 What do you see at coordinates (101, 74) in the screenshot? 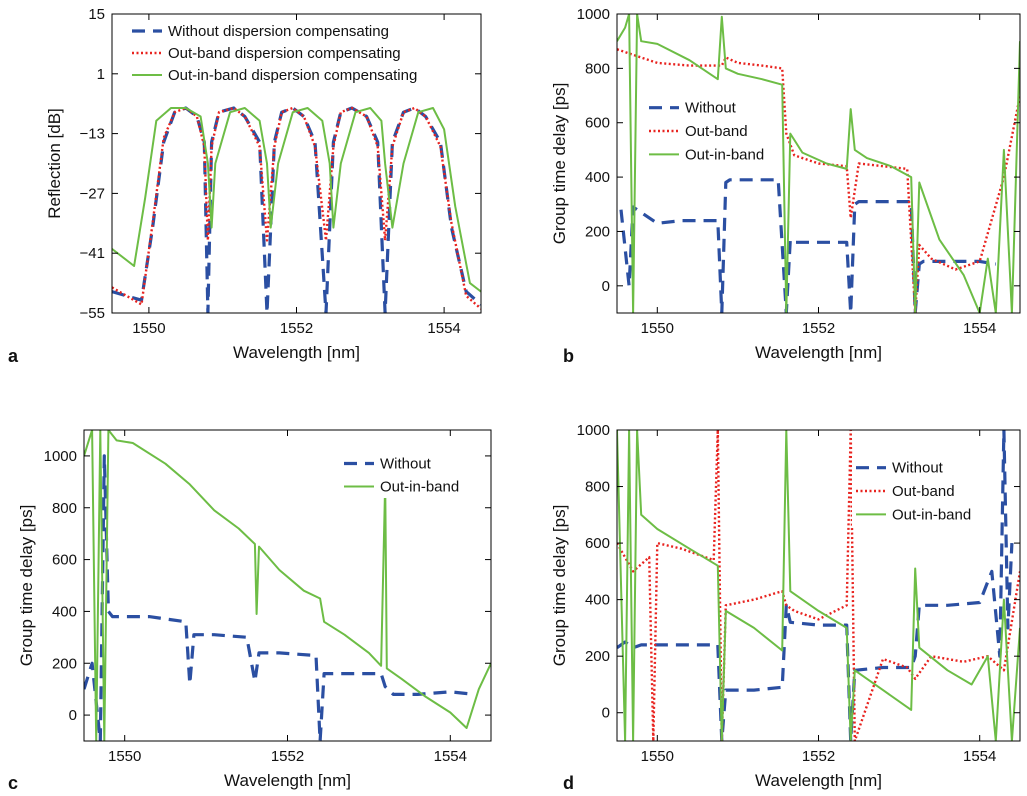
I see `y-tick-label: 1` at bounding box center [101, 74].